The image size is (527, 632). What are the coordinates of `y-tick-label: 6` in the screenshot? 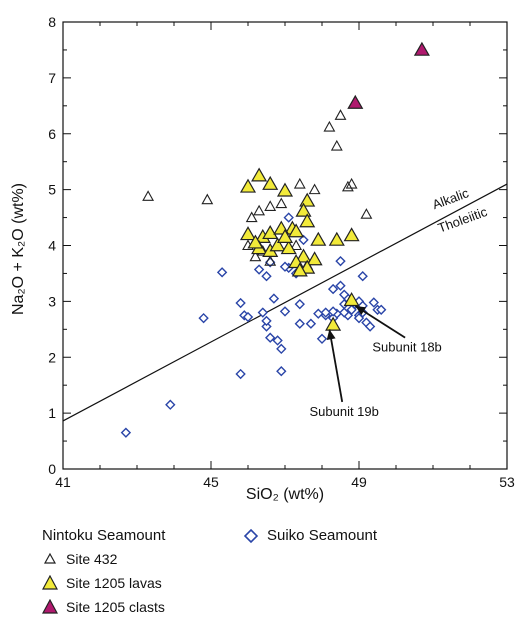 It's located at (52, 134).